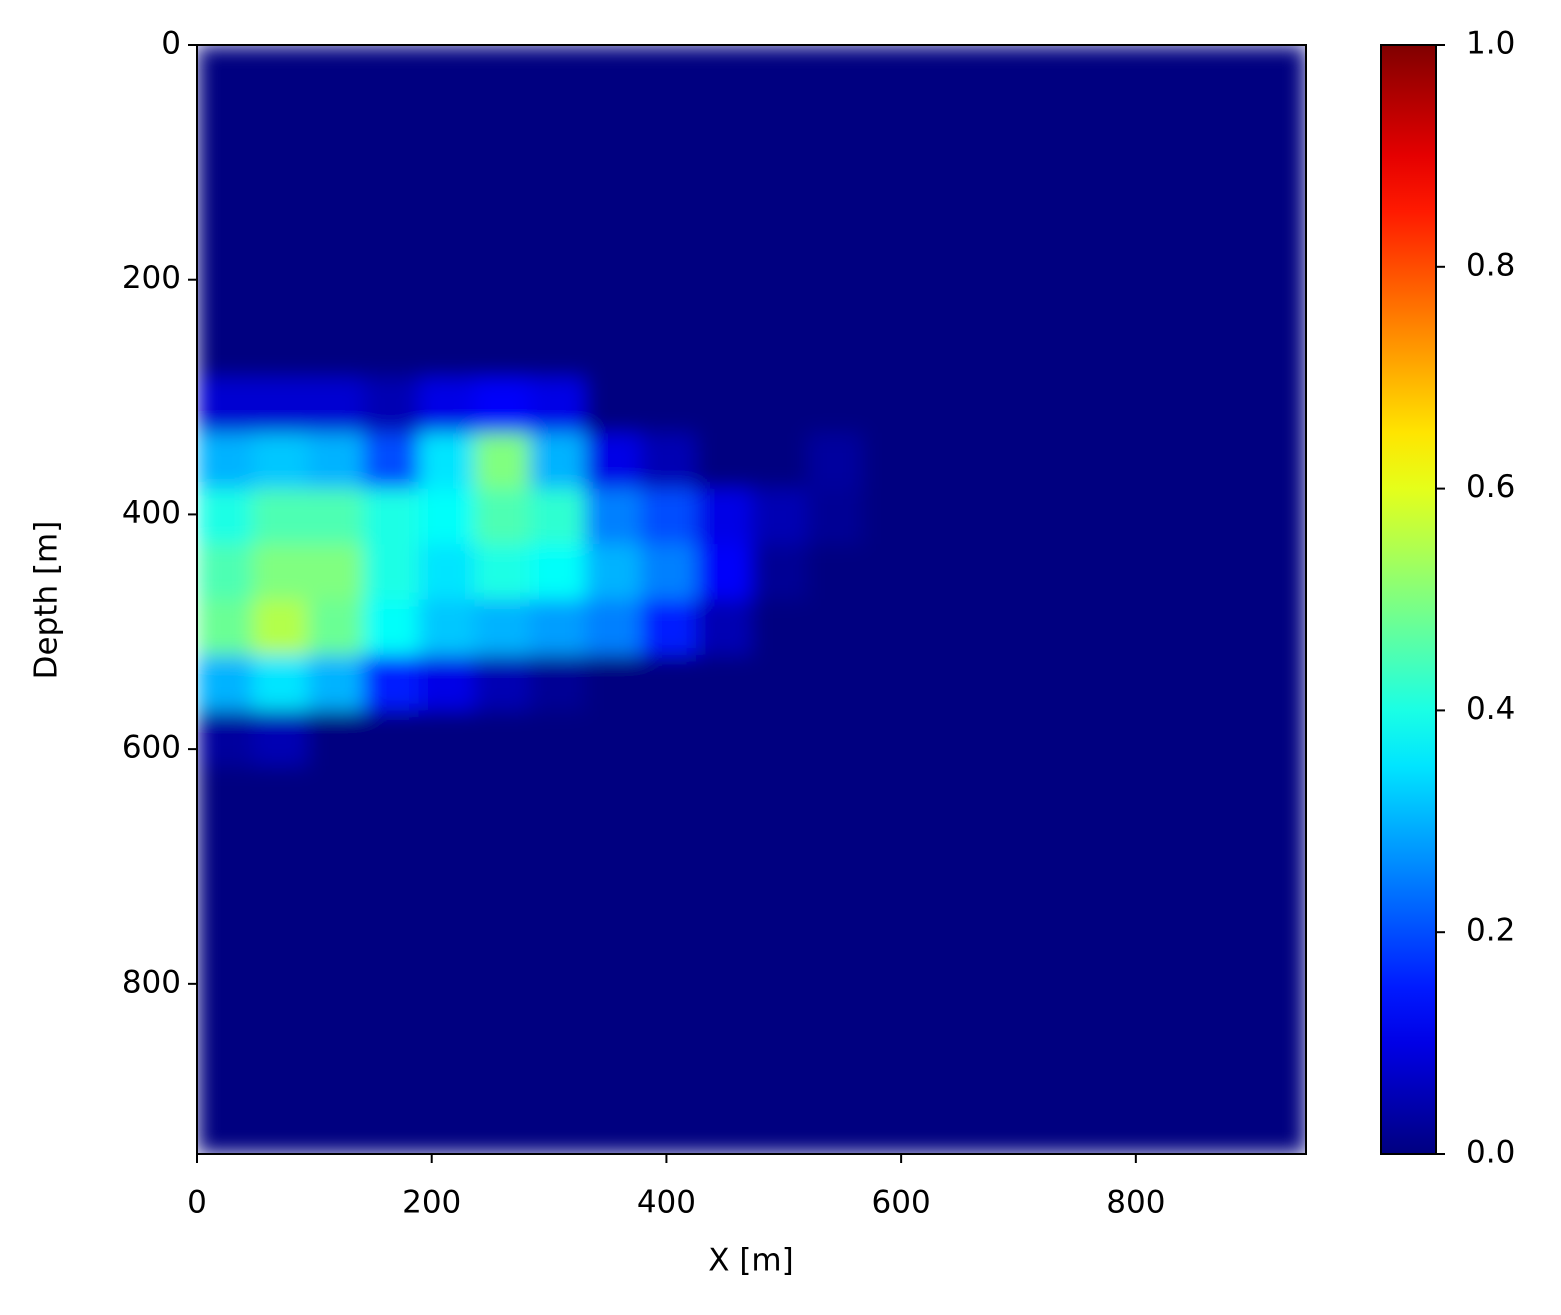 This screenshot has width=1561, height=1315. I want to click on x-tick-label: 0, so click(197, 1203).